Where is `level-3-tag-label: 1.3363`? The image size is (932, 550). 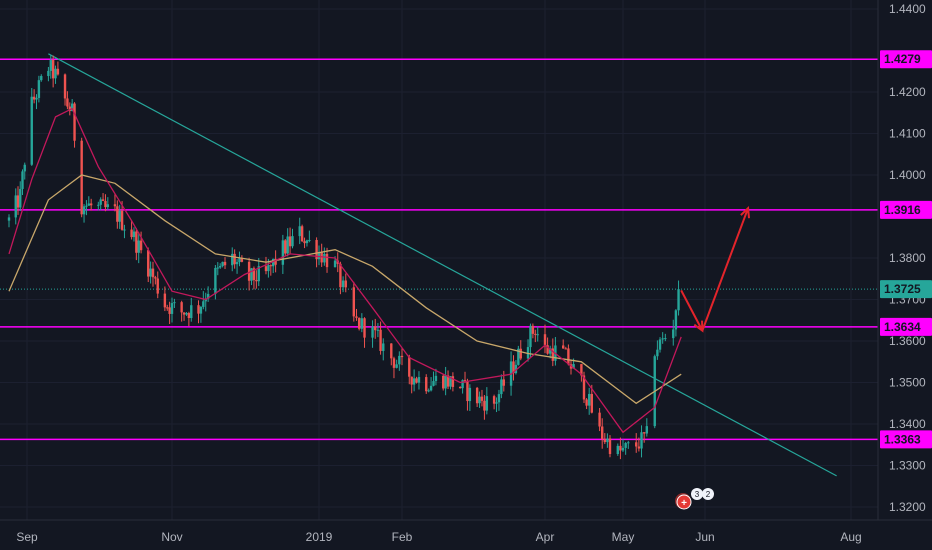 level-3-tag-label: 1.3363 is located at coordinates (902, 439).